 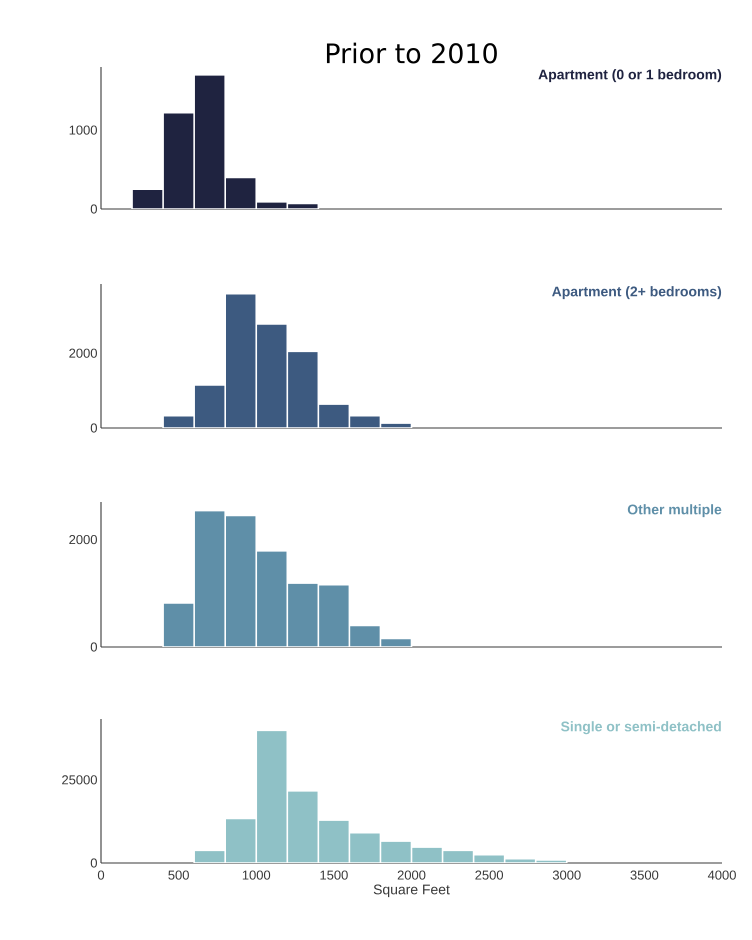 What do you see at coordinates (630, 75) in the screenshot?
I see `text: Apartment (0 or 1 bedroom)` at bounding box center [630, 75].